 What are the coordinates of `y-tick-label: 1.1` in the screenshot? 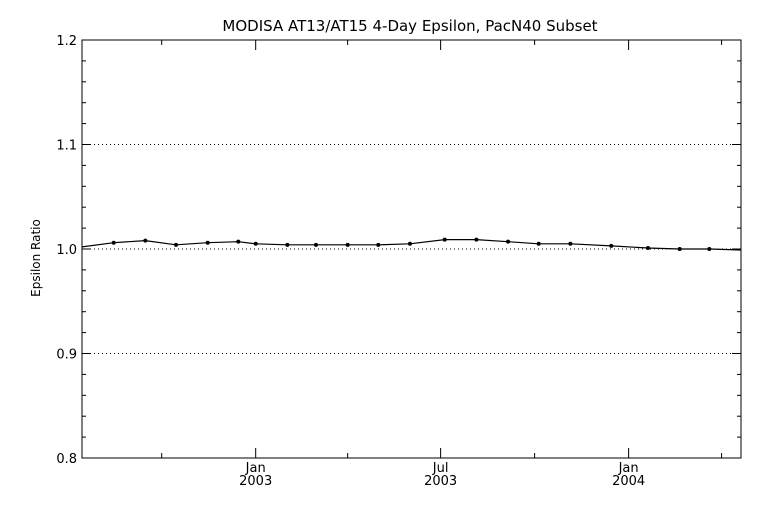 It's located at (66, 146).